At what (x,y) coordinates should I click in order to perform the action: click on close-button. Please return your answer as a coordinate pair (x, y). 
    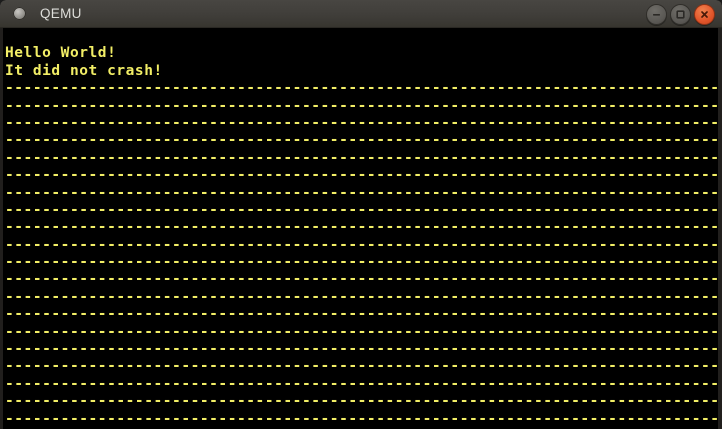
    Looking at the image, I should click on (704, 14).